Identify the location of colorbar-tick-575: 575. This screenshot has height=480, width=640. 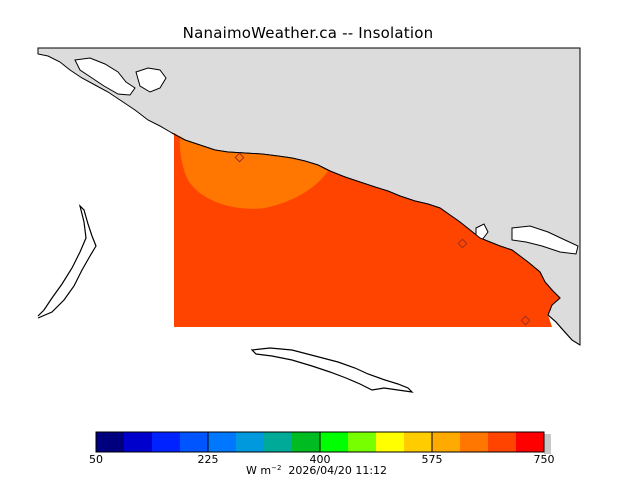
(432, 459).